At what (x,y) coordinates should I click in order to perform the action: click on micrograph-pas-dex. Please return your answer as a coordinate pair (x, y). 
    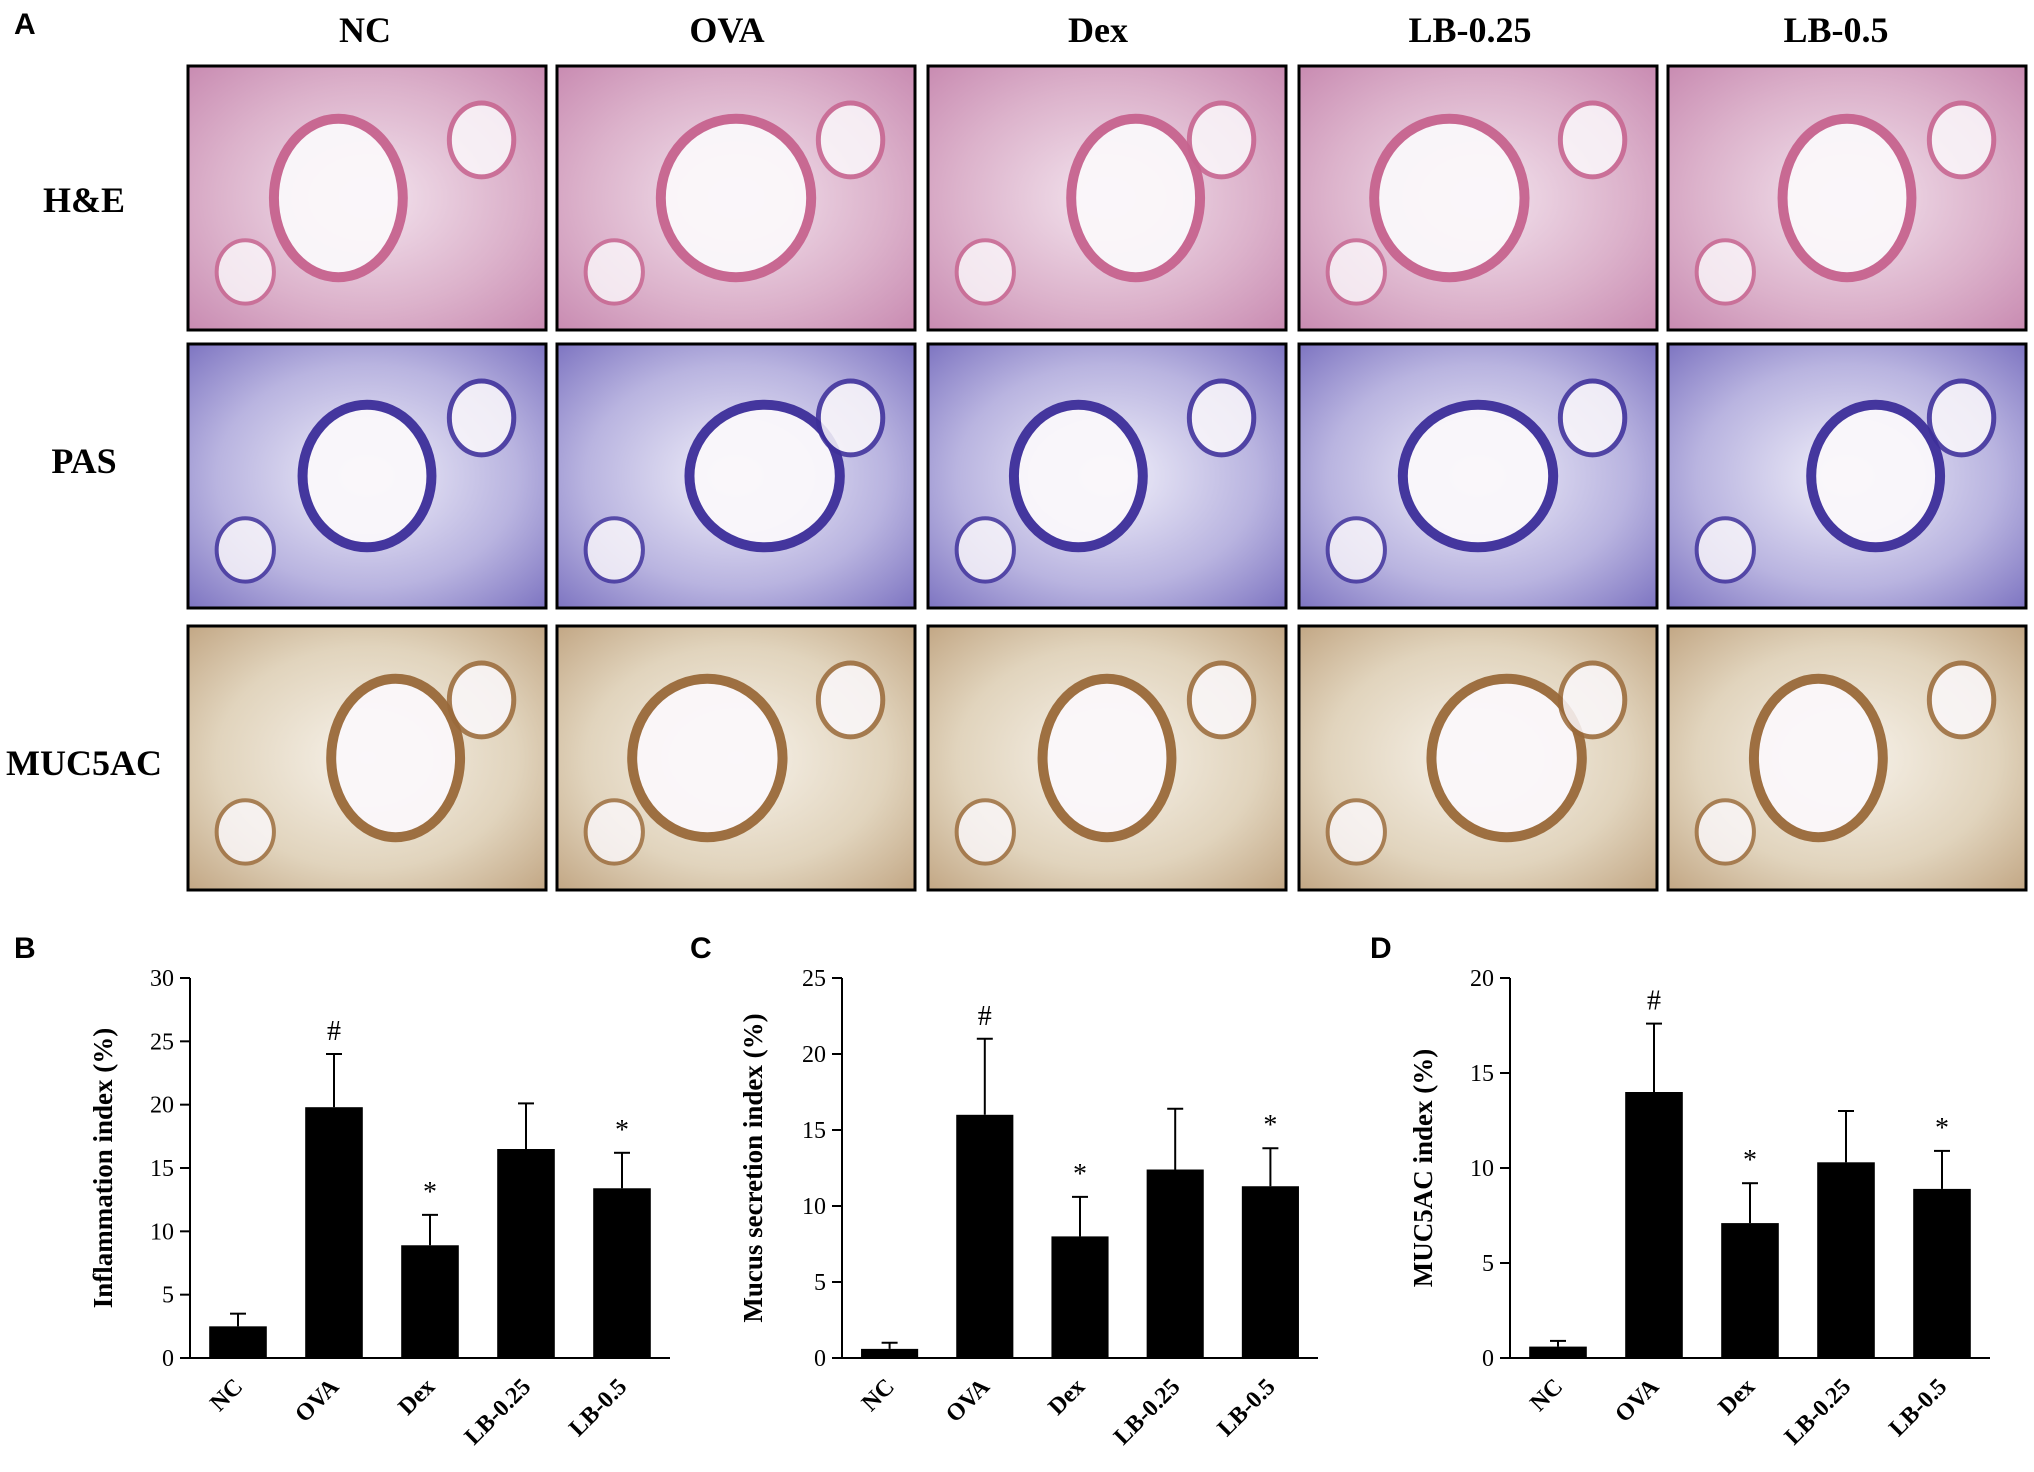
    Looking at the image, I should click on (1107, 476).